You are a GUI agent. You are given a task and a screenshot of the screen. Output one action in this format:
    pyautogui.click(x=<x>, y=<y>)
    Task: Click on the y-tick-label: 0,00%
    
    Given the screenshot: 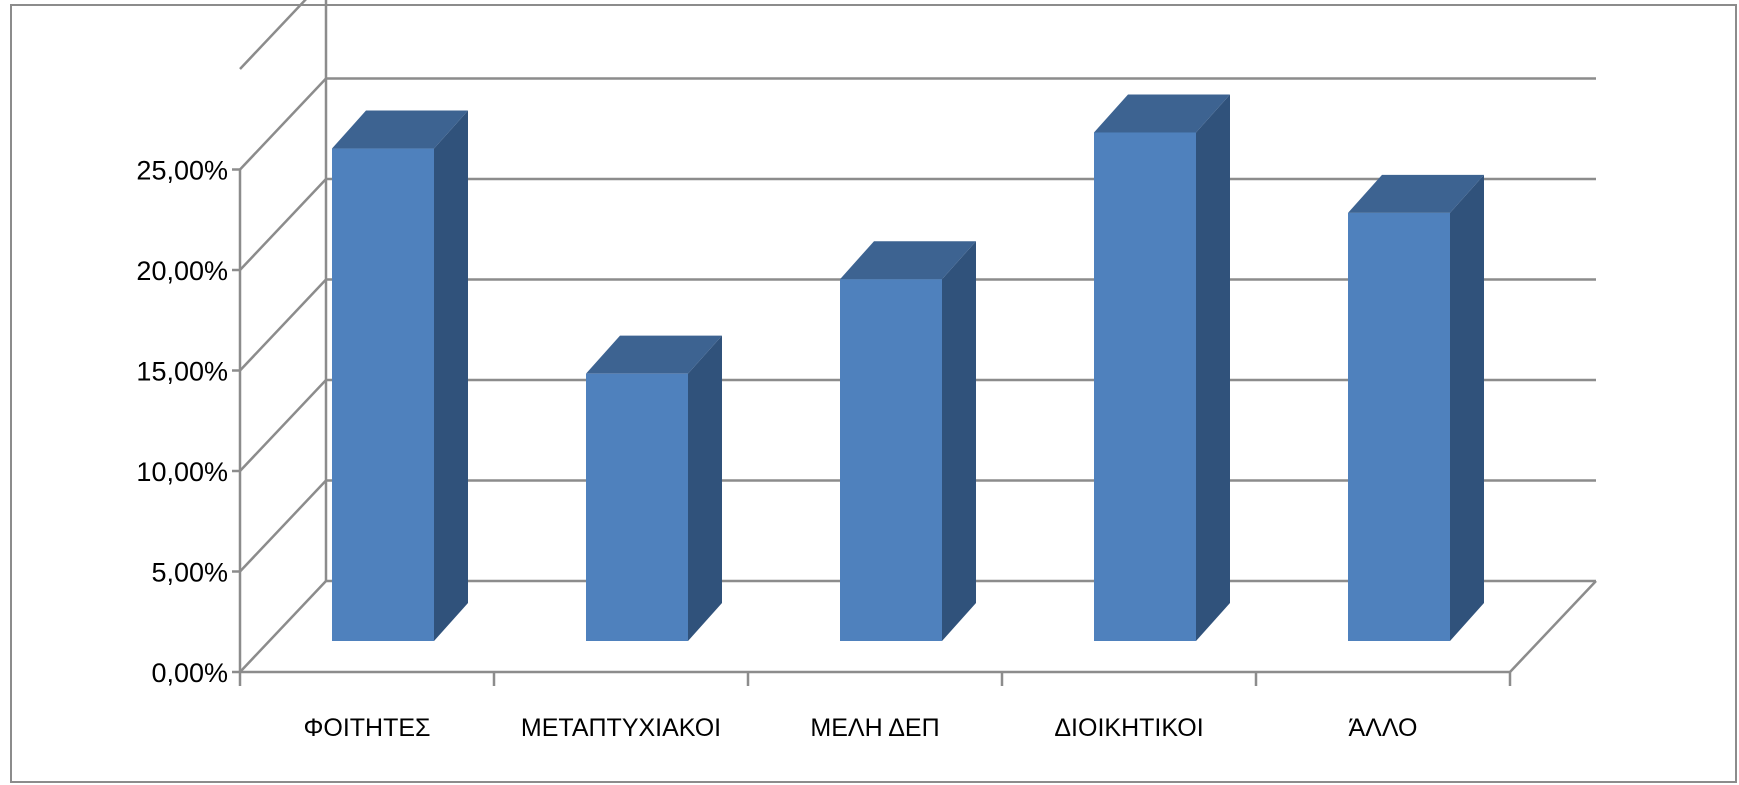 What is the action you would take?
    pyautogui.click(x=189, y=673)
    